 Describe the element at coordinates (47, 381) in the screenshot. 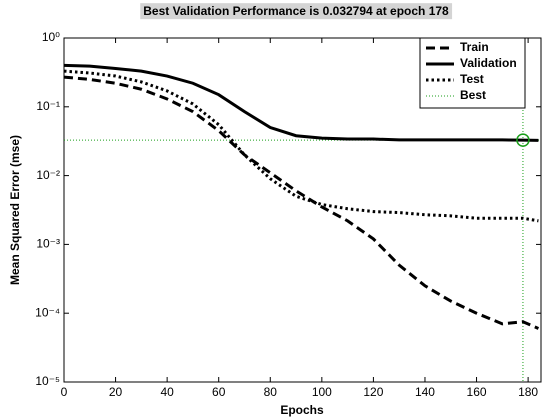

I see `y-tick-label: 10⁻⁵` at that location.